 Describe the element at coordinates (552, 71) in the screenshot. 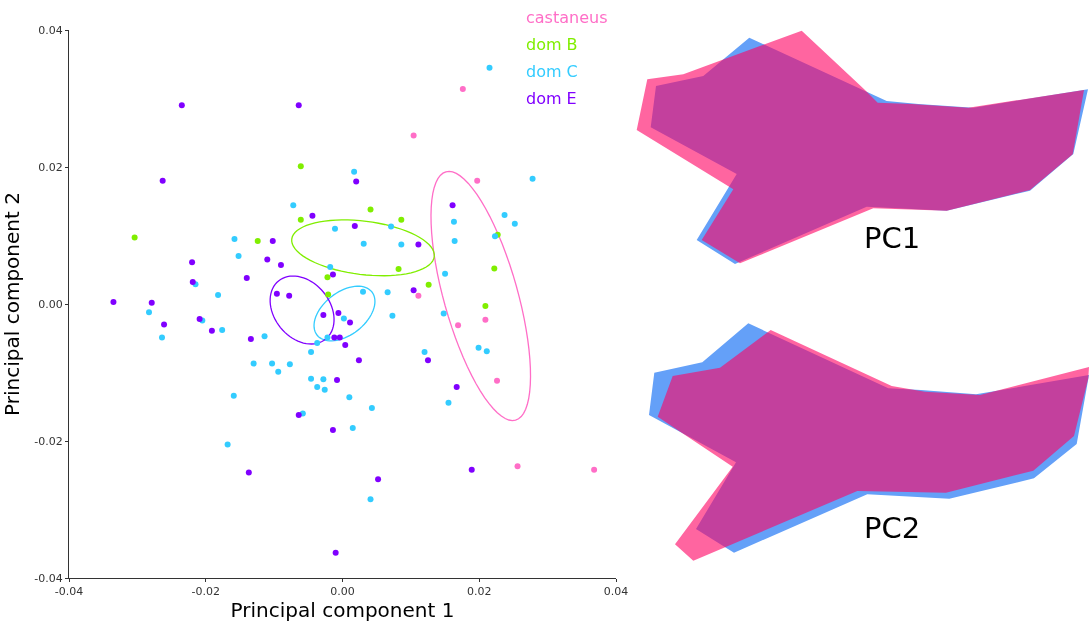

I see `text: dom C` at that location.